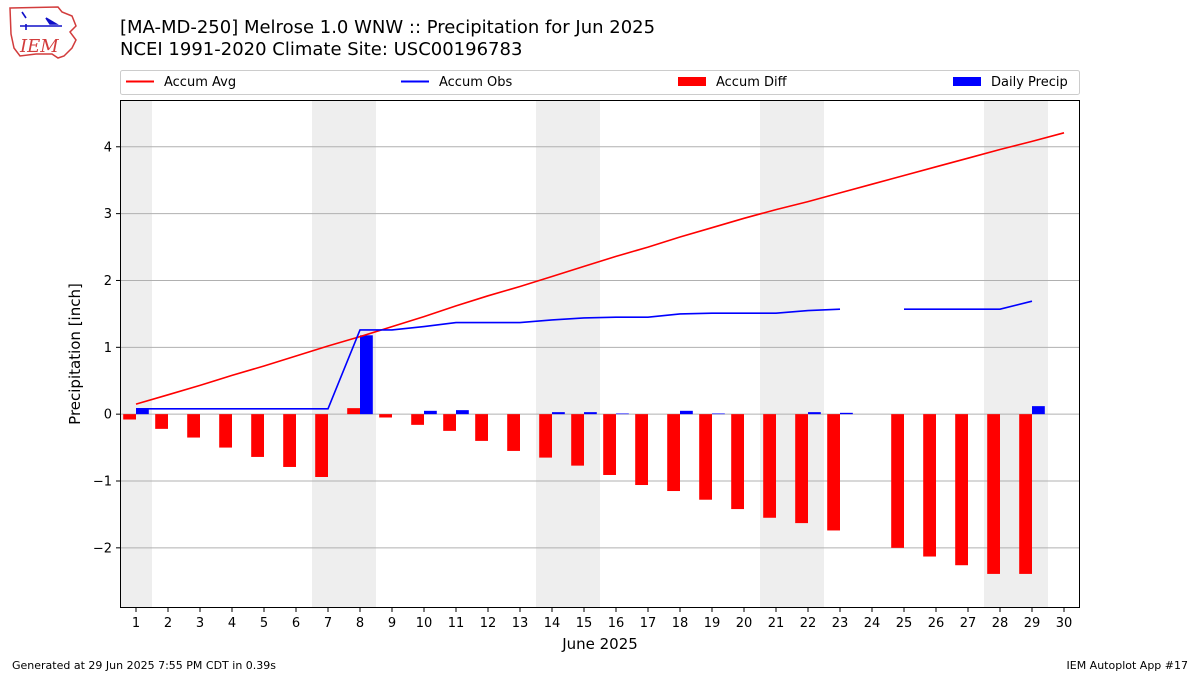 This screenshot has height=675, width=1200. I want to click on x-tick-label: 11, so click(456, 623).